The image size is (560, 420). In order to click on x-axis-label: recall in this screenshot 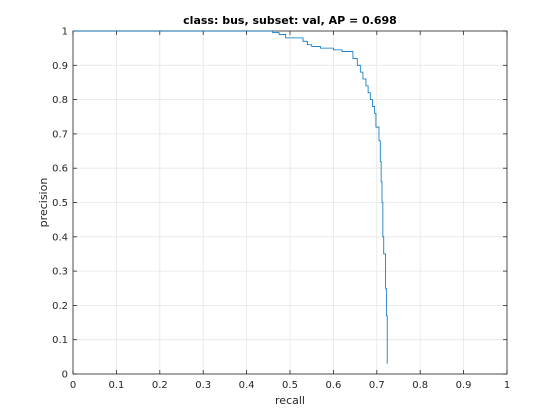, I will do `click(290, 400)`.